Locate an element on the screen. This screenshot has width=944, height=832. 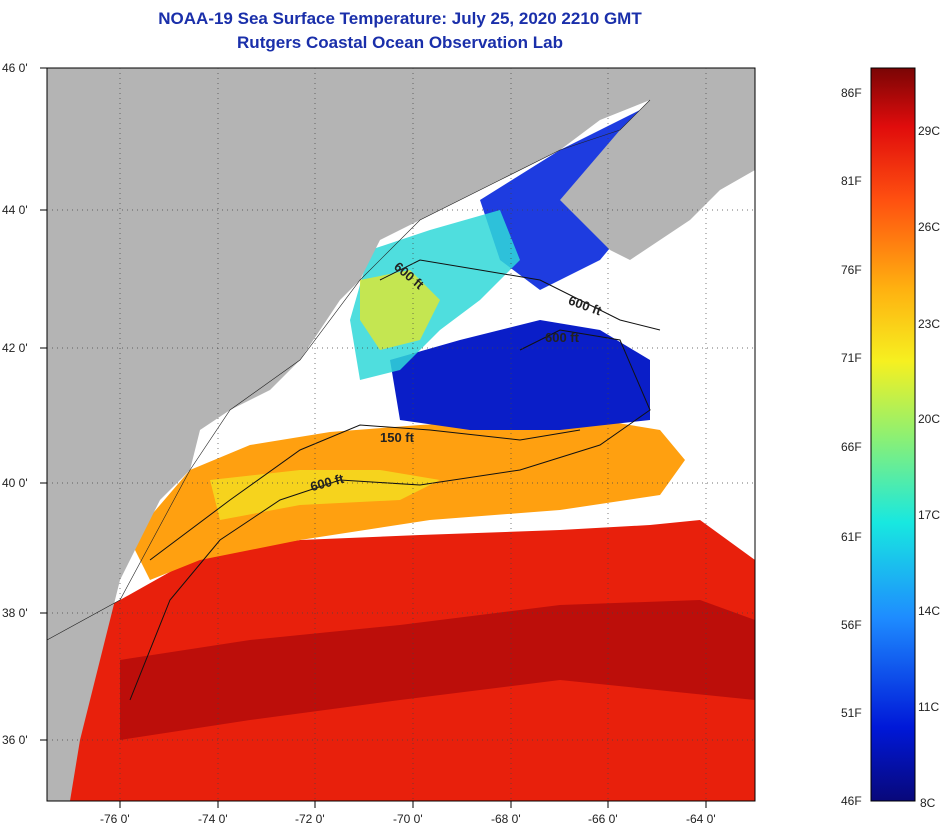
land-nova-scotia is located at coordinates (682, 185).